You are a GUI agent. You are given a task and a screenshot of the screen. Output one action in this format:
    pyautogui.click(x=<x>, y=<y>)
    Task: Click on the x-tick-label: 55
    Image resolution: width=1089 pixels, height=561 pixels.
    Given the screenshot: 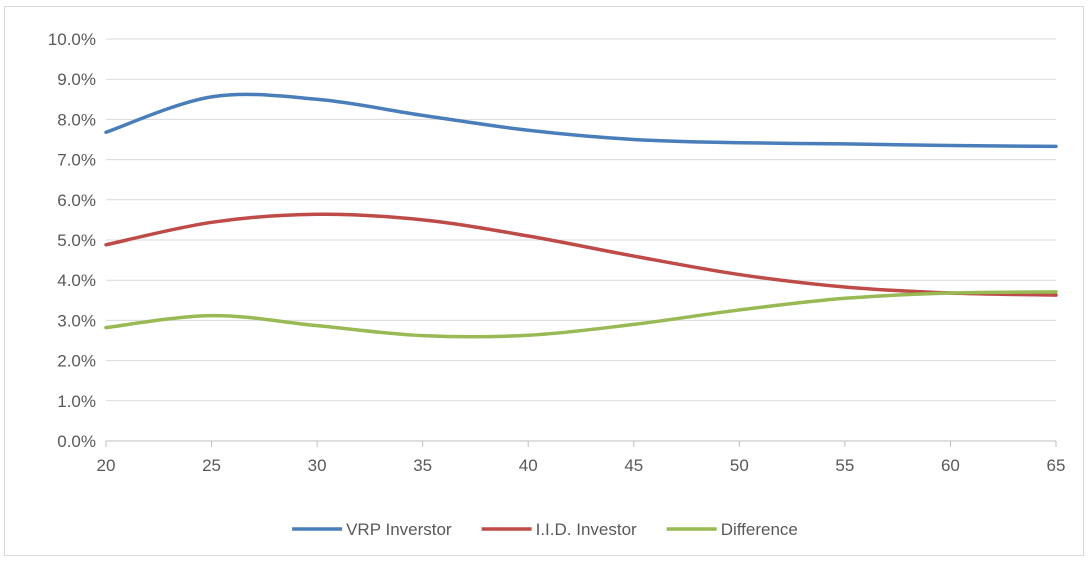 What is the action you would take?
    pyautogui.click(x=844, y=465)
    